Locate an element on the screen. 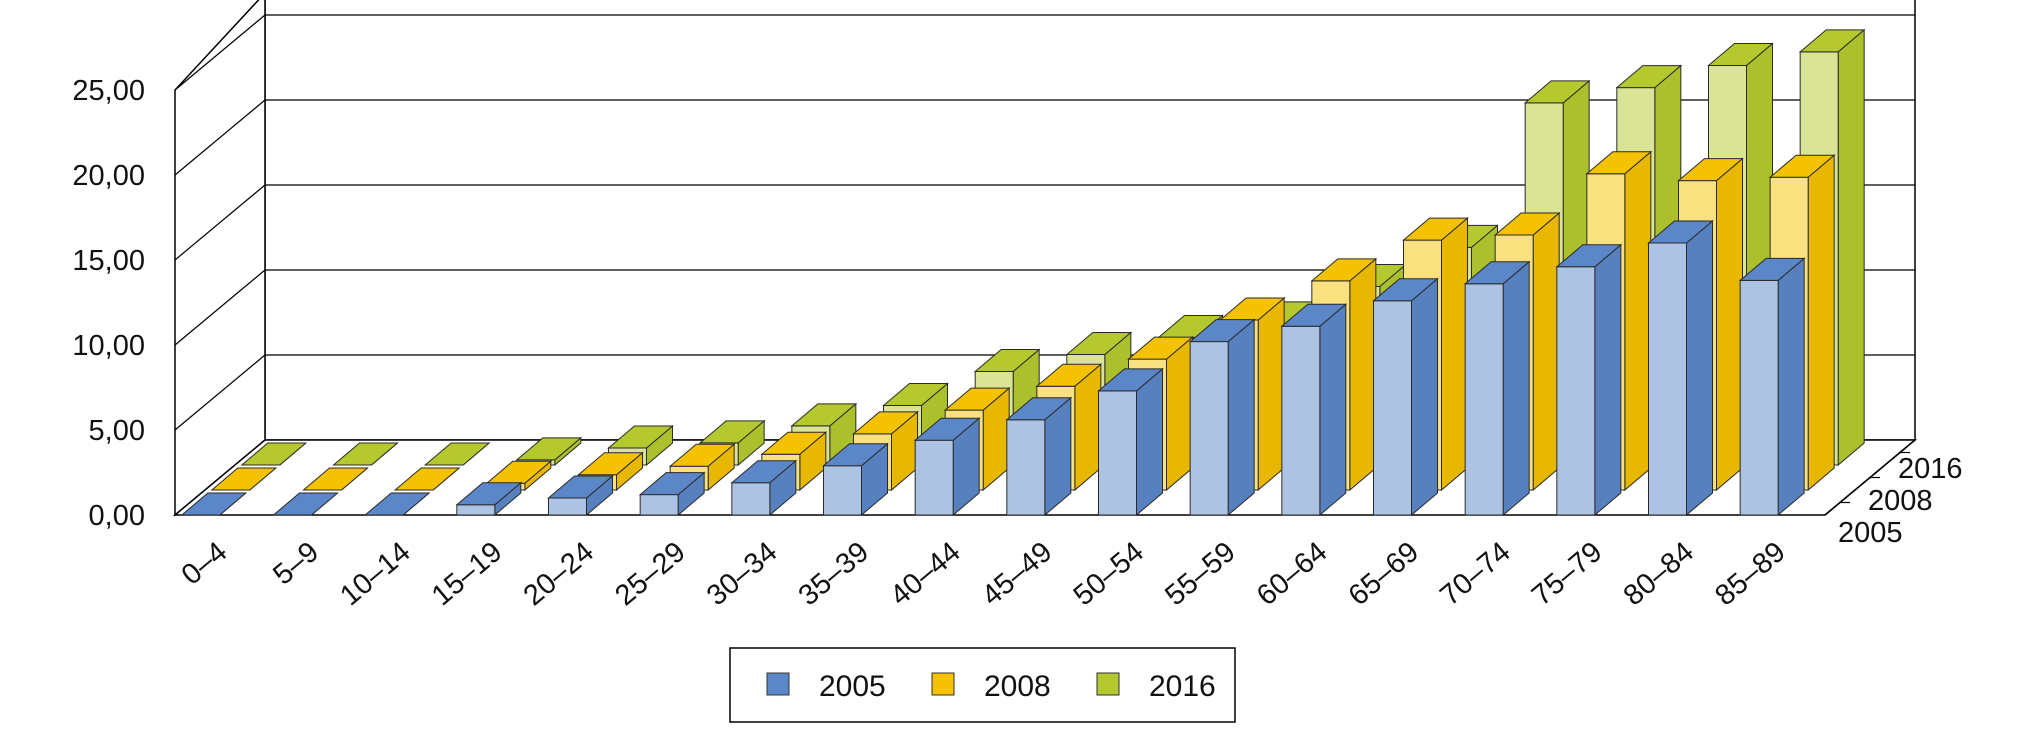 The height and width of the screenshot is (735, 2030). depth-label: 2016 is located at coordinates (1930, 469).